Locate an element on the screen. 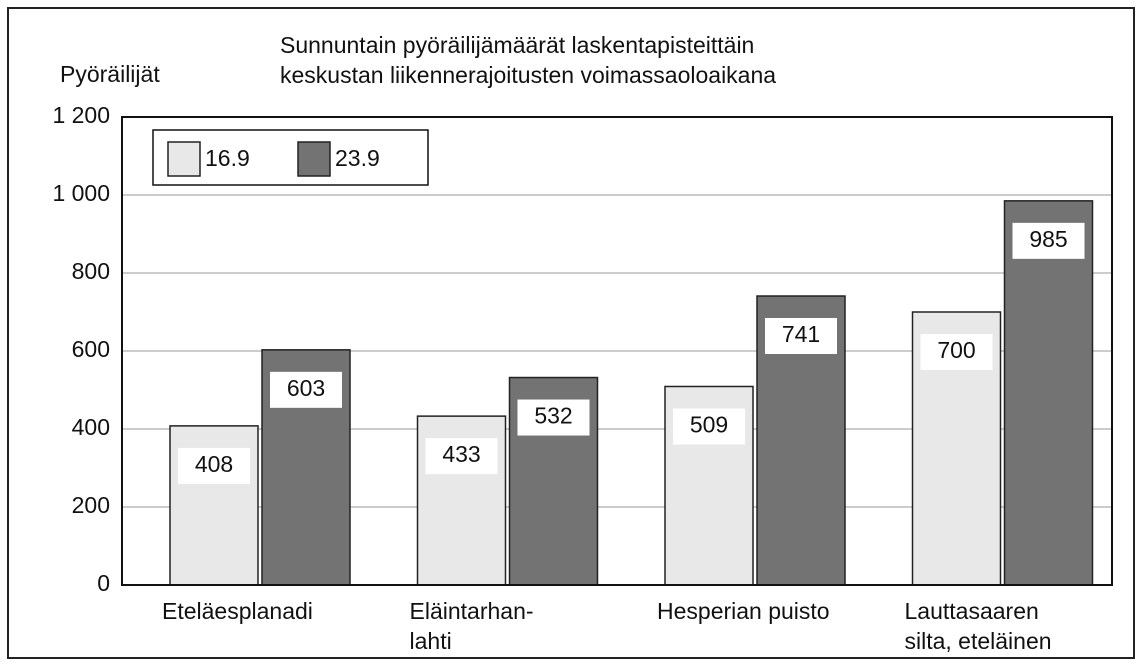  value-label: 741 is located at coordinates (801, 334).